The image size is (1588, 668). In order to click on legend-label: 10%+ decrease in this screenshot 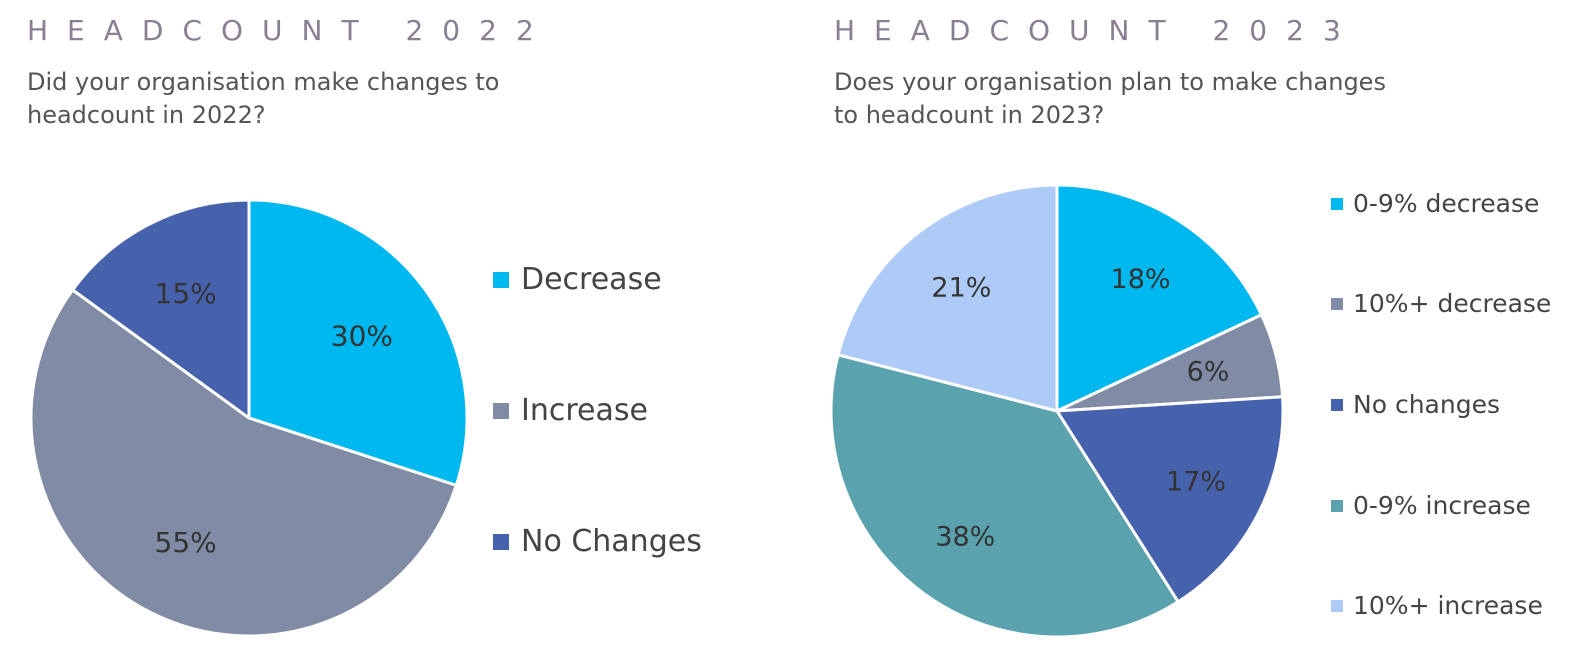, I will do `click(1452, 303)`.